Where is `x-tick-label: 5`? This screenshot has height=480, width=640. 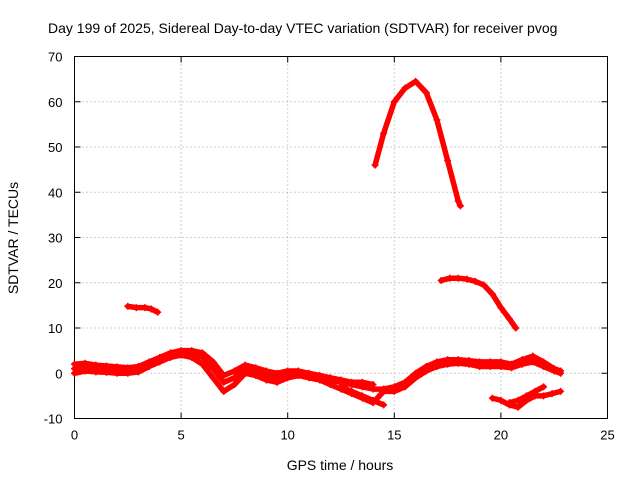 x-tick-label: 5 is located at coordinates (180, 435).